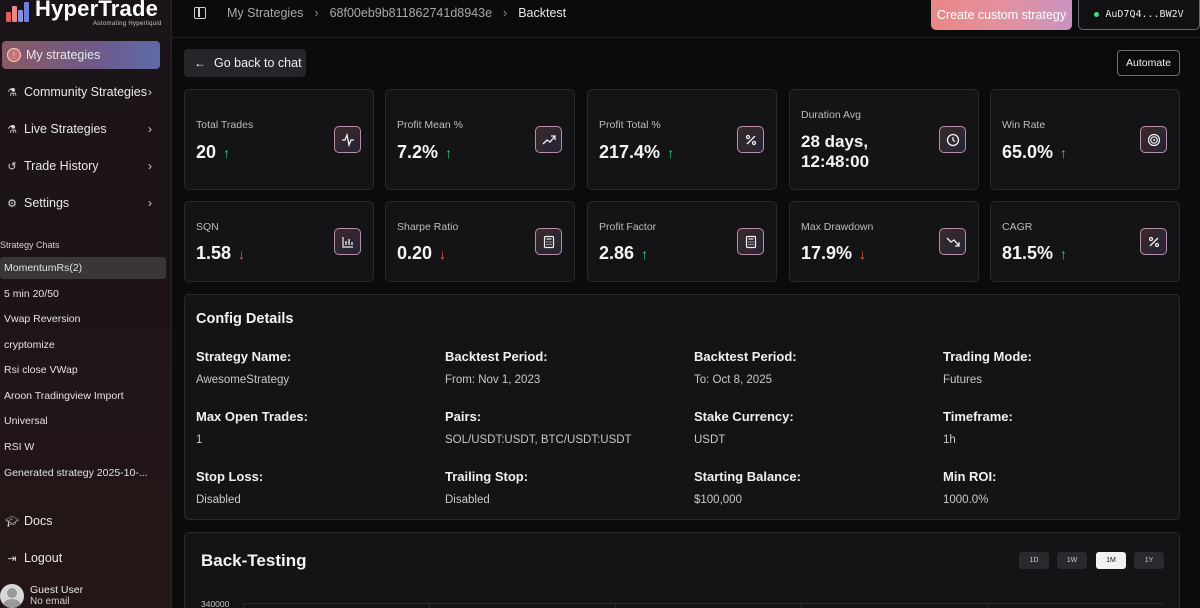 The image size is (1200, 608). What do you see at coordinates (1085, 241) in the screenshot?
I see `metric-card-cagr: CAGR 81.5% ↑` at bounding box center [1085, 241].